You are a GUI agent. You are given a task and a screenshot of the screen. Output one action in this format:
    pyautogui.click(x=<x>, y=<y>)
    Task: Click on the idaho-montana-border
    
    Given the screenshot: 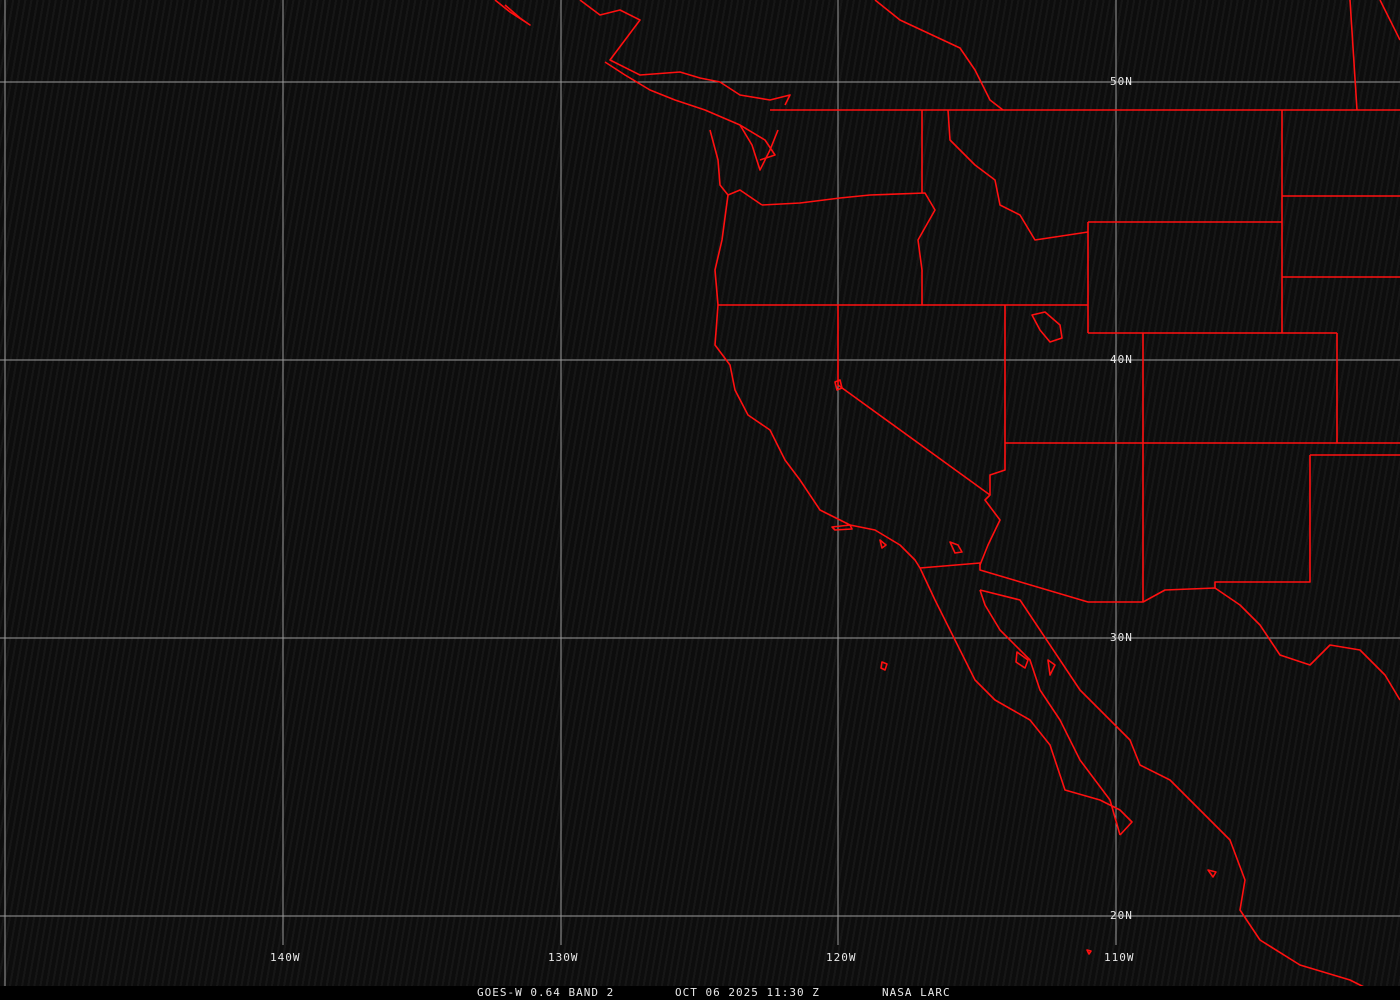 What is the action you would take?
    pyautogui.click(x=1018, y=175)
    